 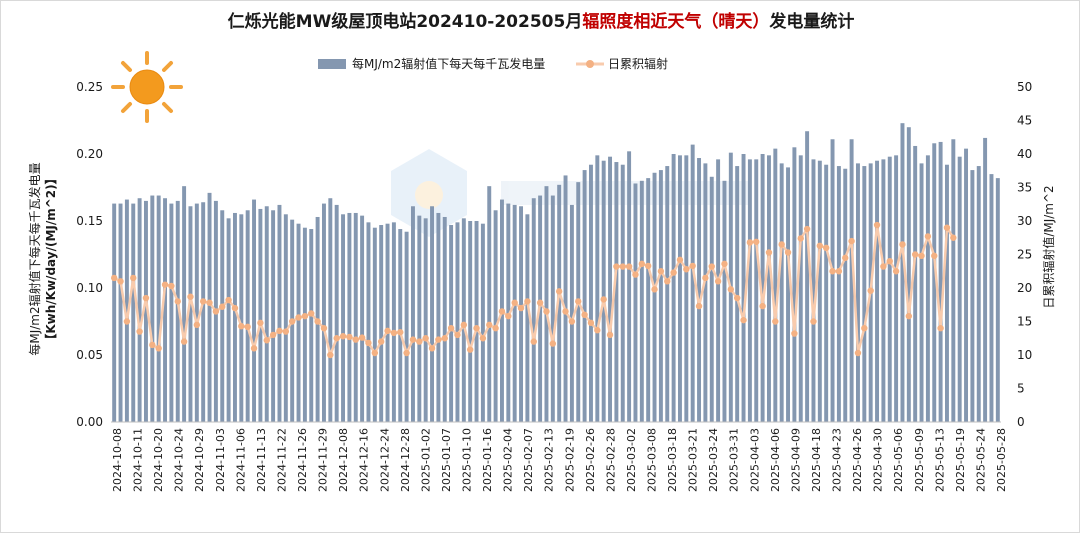 What do you see at coordinates (466, 460) in the screenshot?
I see `x-tick-label: 2025-01-10` at bounding box center [466, 460].